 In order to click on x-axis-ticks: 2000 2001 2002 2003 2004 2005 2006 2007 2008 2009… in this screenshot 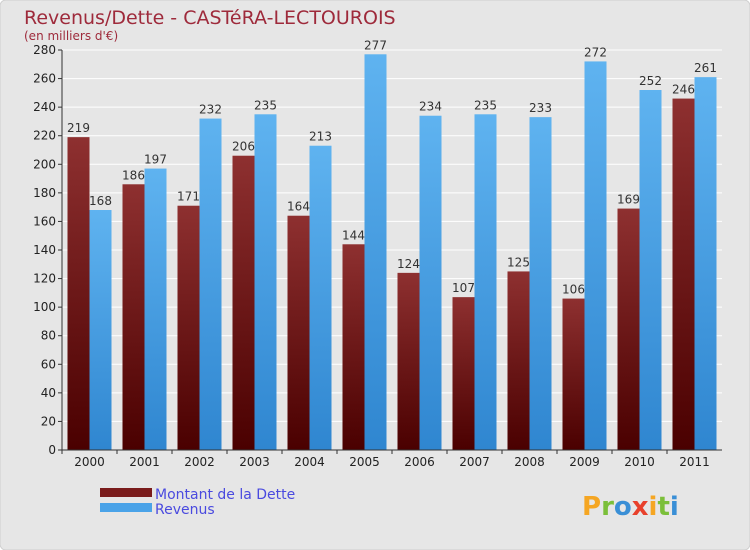, I will do `click(385, 459)`.